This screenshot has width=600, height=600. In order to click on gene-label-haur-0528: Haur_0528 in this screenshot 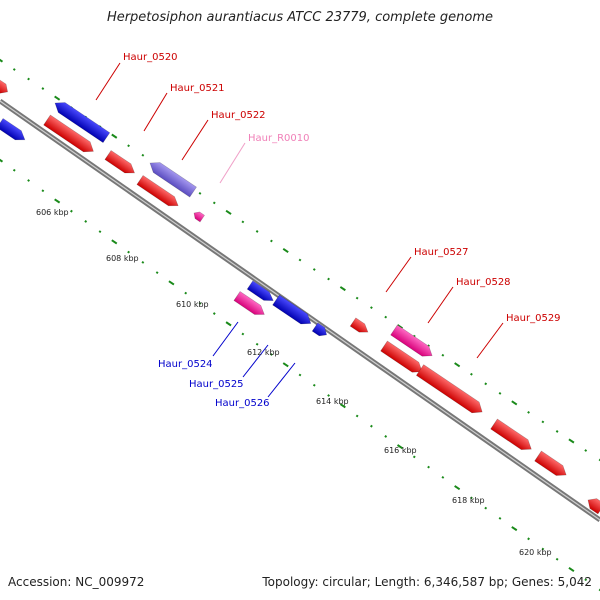, I will do `click(483, 282)`.